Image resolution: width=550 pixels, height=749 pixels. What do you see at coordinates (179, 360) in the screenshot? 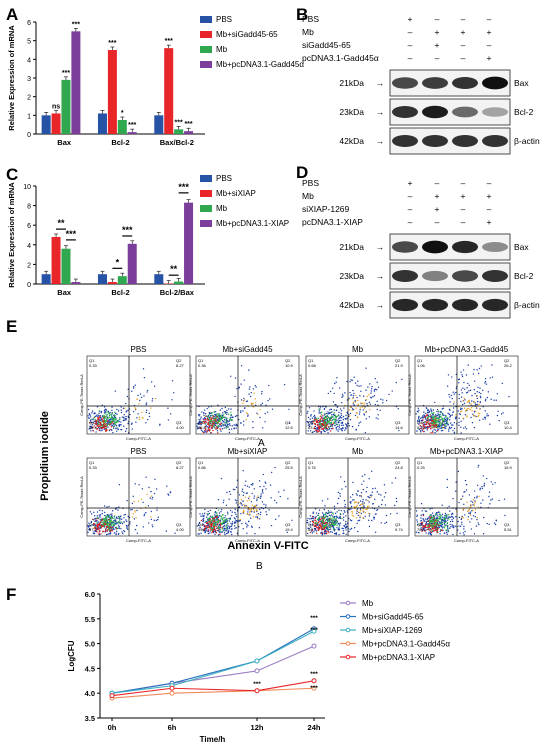
I see `quadrant-label: Q2` at bounding box center [179, 360].